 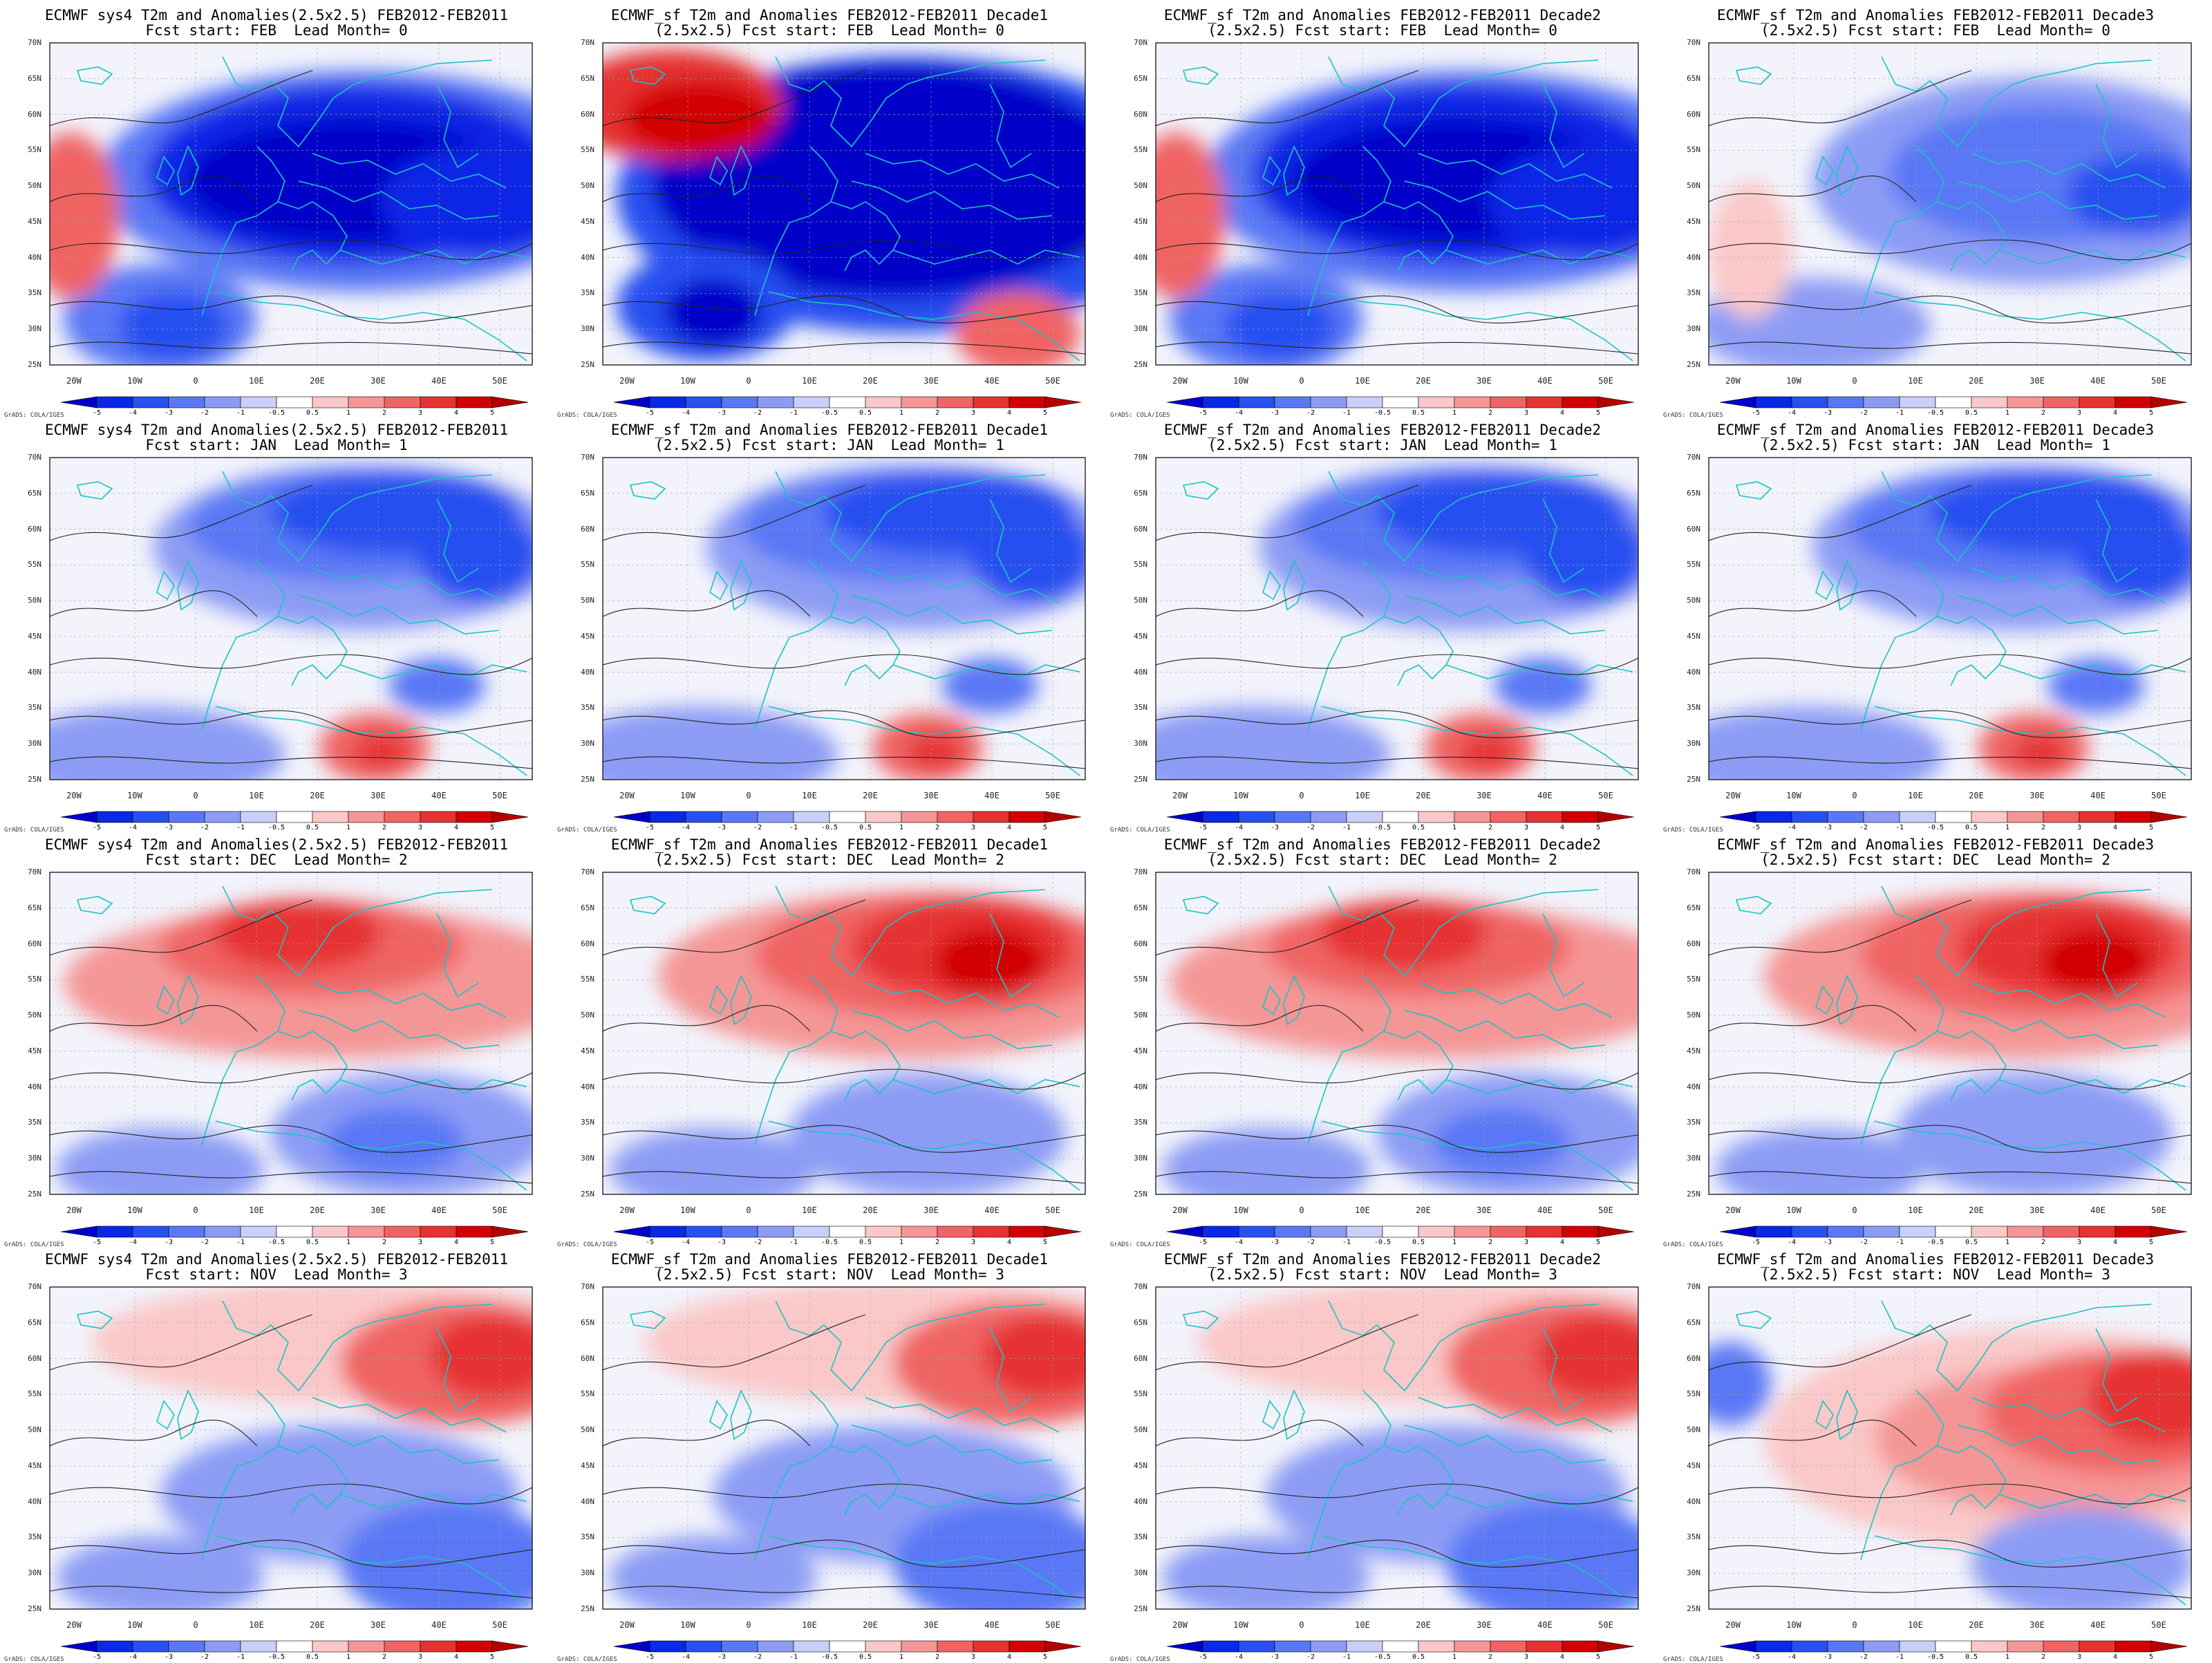 What do you see at coordinates (500, 1210) in the screenshot?
I see `longitude-label: 50E` at bounding box center [500, 1210].